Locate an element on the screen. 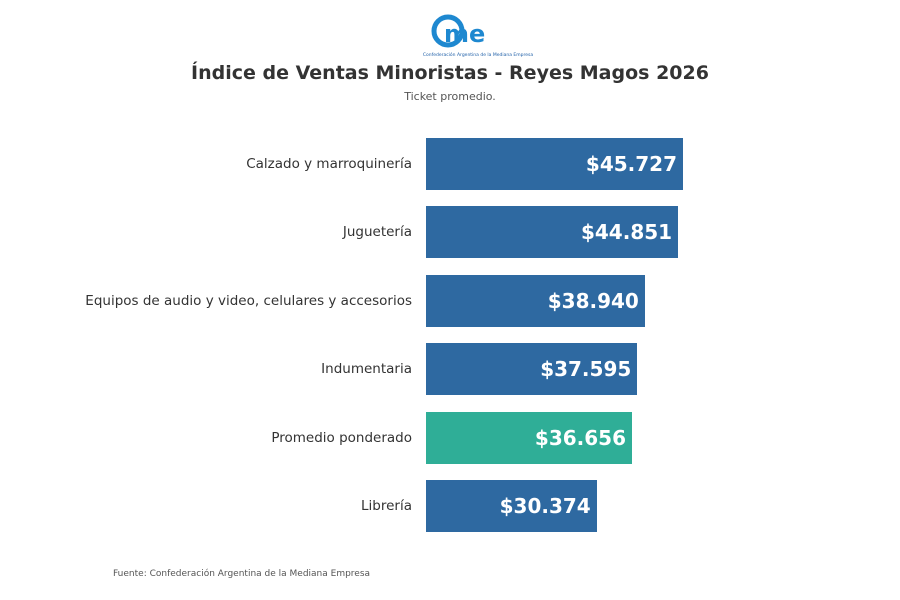 The width and height of the screenshot is (900, 600). data-label: $30.374 is located at coordinates (545, 506).